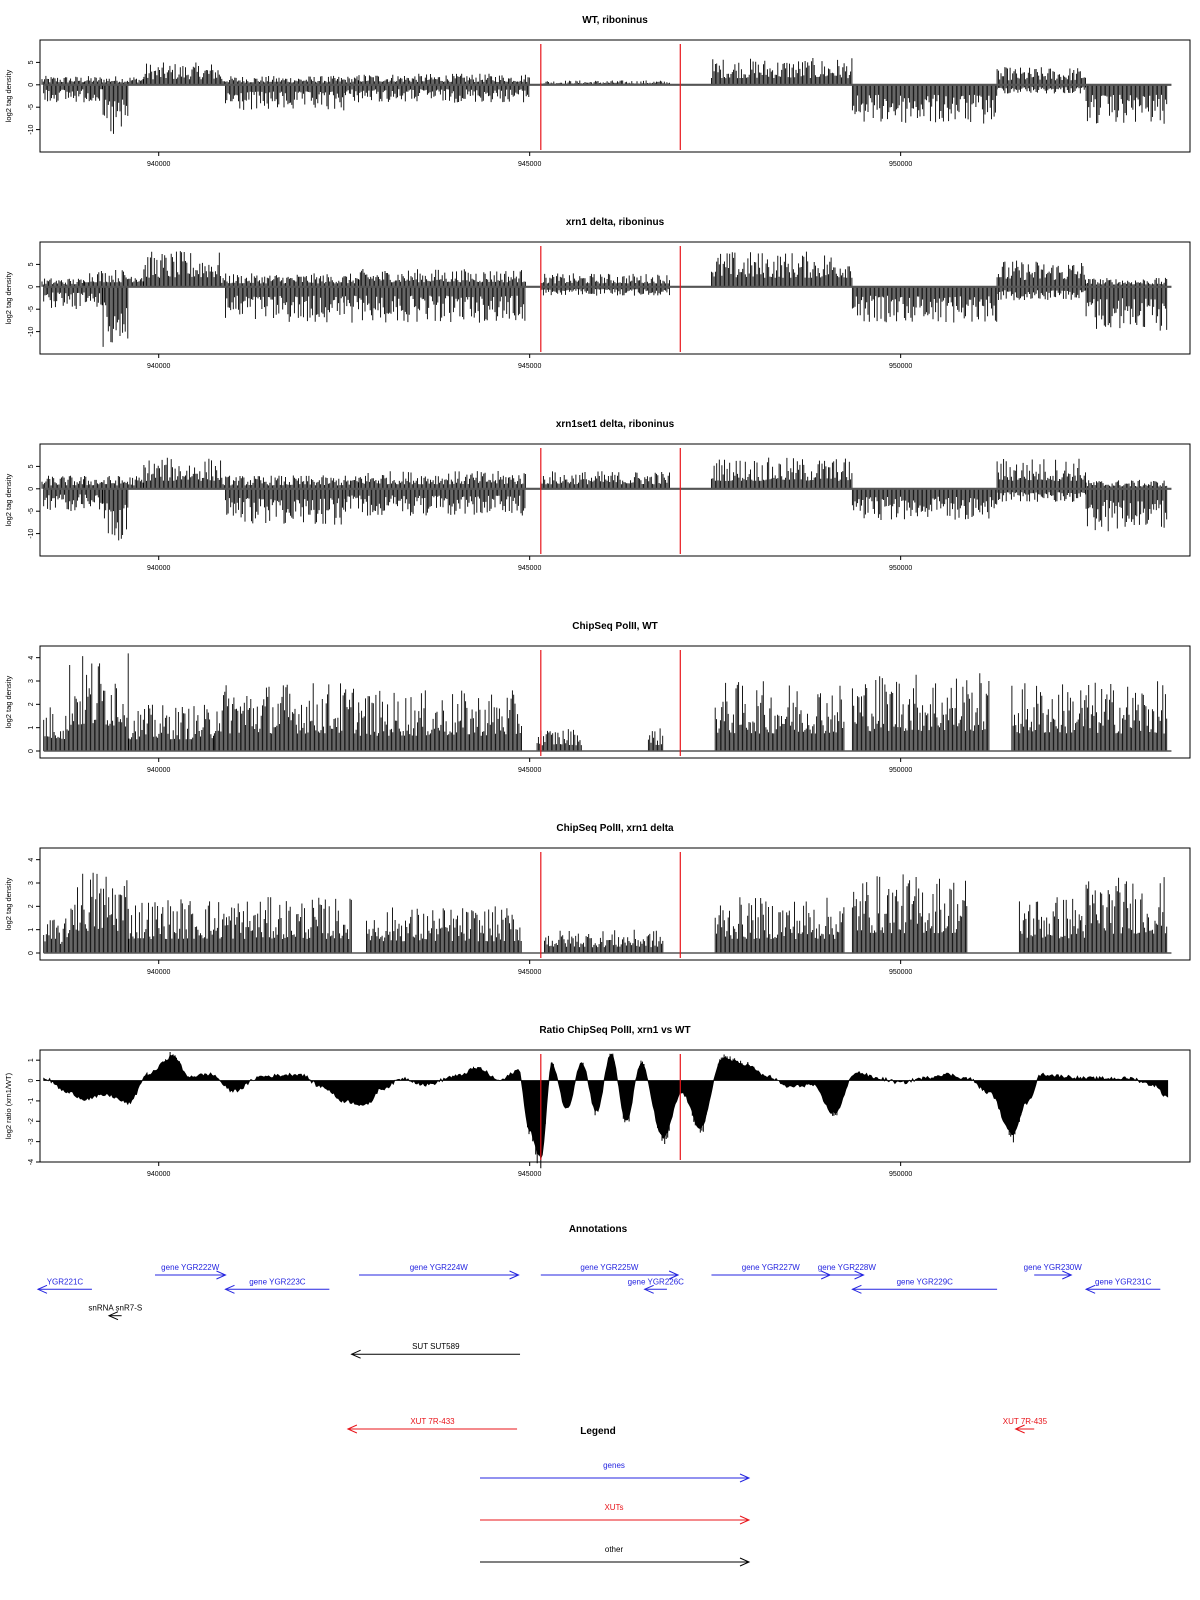  Describe the element at coordinates (31, 1141) in the screenshot. I see `y-tick-label: -3` at that location.